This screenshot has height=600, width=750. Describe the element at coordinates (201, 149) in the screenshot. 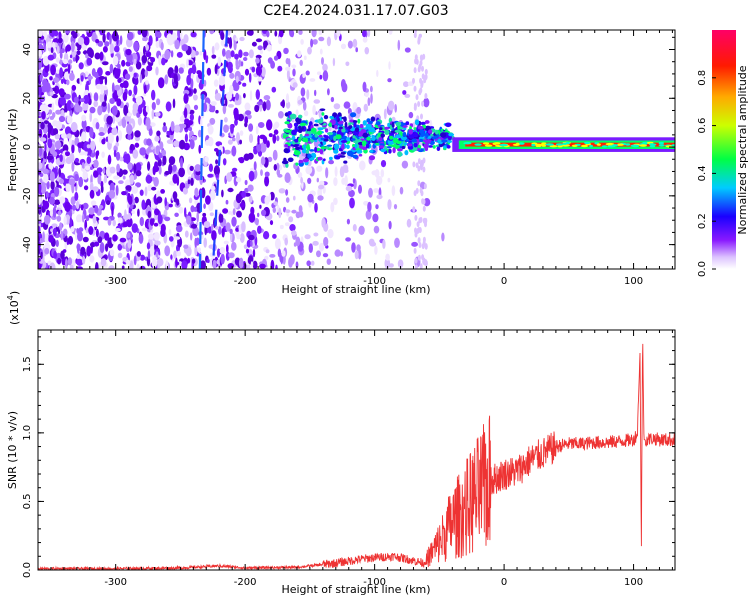

I see `spectrogram-streak` at that location.